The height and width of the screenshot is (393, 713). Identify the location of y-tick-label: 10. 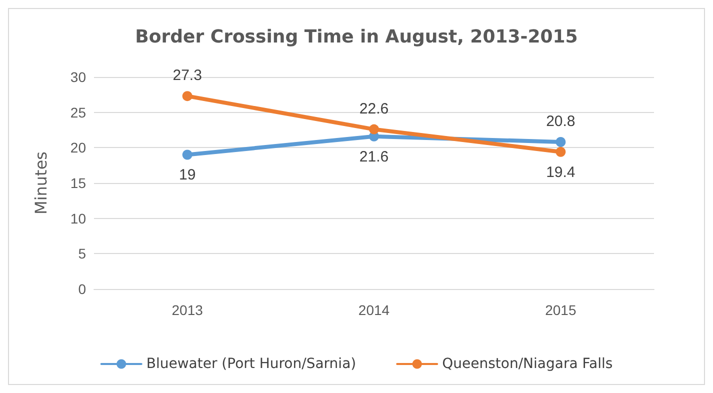
(78, 218).